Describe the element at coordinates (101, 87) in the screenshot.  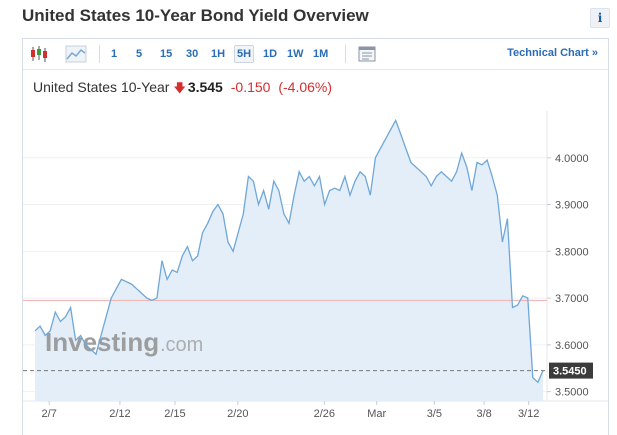
I see `instrument-name: United States 10-Year` at that location.